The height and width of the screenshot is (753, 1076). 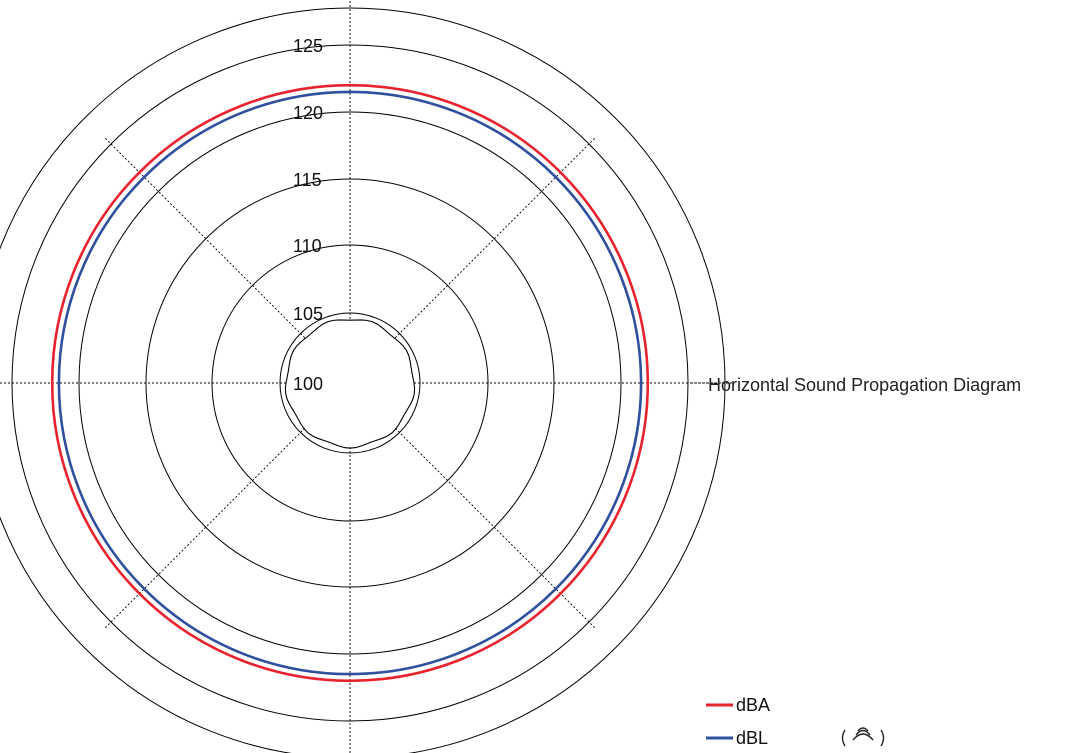 What do you see at coordinates (863, 737) in the screenshot?
I see `speaker-logo-icon` at bounding box center [863, 737].